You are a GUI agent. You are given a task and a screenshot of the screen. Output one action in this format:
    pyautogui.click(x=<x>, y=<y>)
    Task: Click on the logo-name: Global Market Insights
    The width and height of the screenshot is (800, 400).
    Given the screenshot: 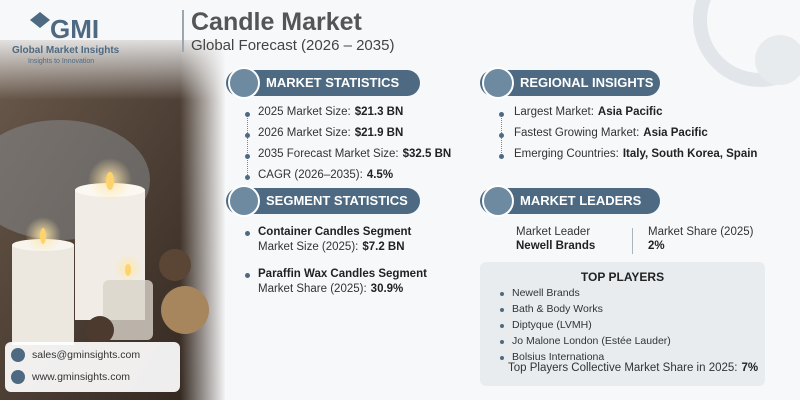 What is the action you would take?
    pyautogui.click(x=66, y=50)
    